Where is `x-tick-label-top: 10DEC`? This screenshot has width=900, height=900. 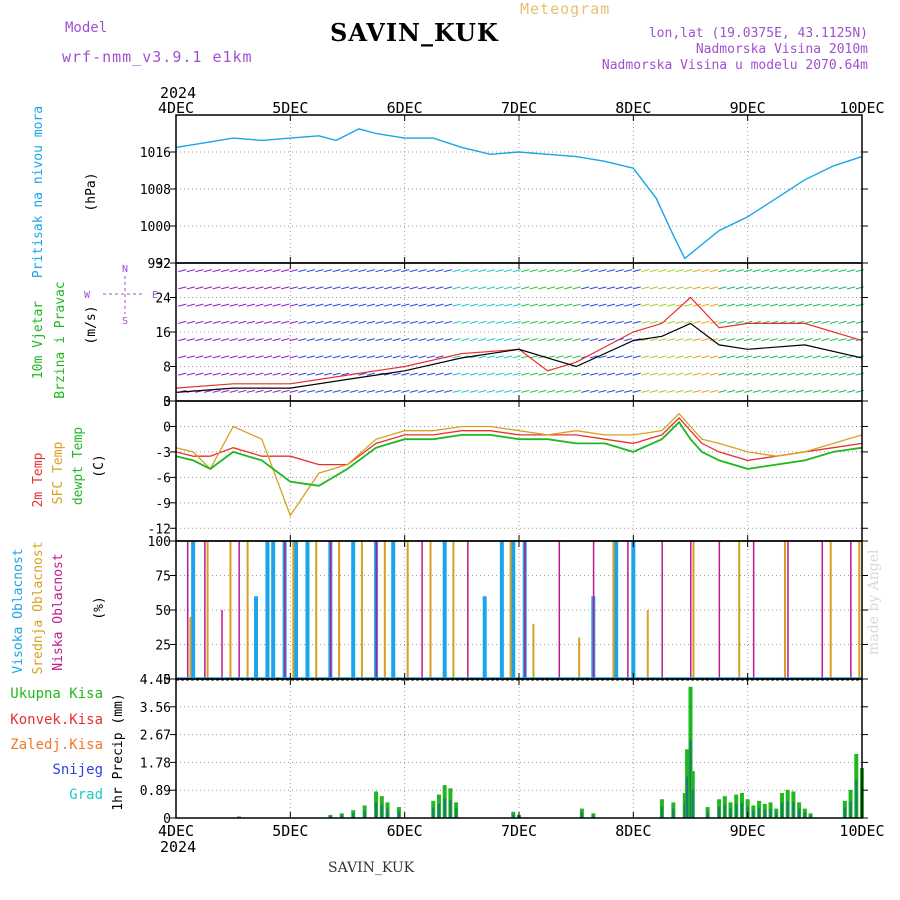
x-tick-label-top: 10DEC is located at coordinates (861, 108).